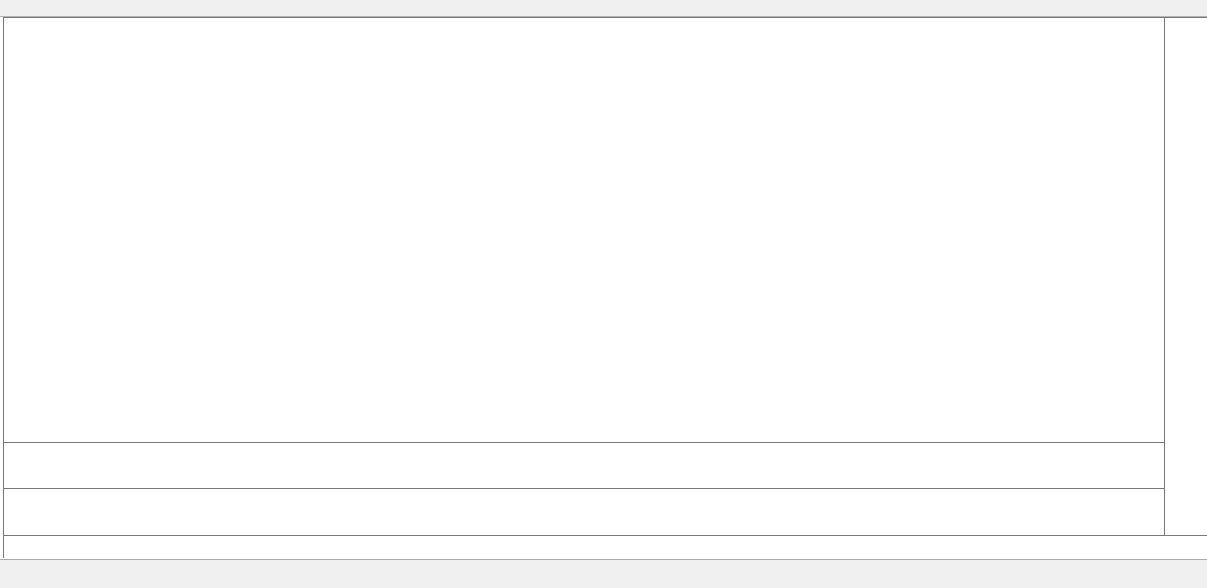  I want to click on chart-left-border, so click(3, 287).